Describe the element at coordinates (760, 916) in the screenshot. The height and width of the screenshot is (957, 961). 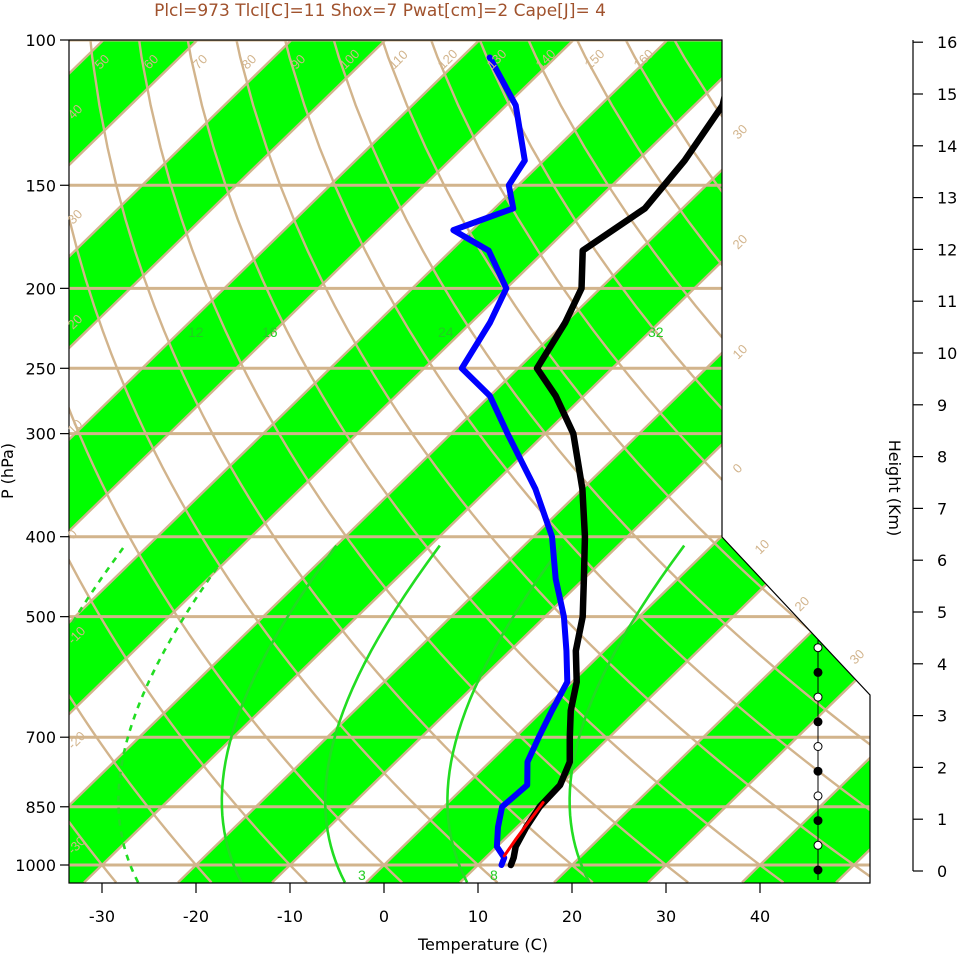
I see `temperature-tick-label: 40` at that location.